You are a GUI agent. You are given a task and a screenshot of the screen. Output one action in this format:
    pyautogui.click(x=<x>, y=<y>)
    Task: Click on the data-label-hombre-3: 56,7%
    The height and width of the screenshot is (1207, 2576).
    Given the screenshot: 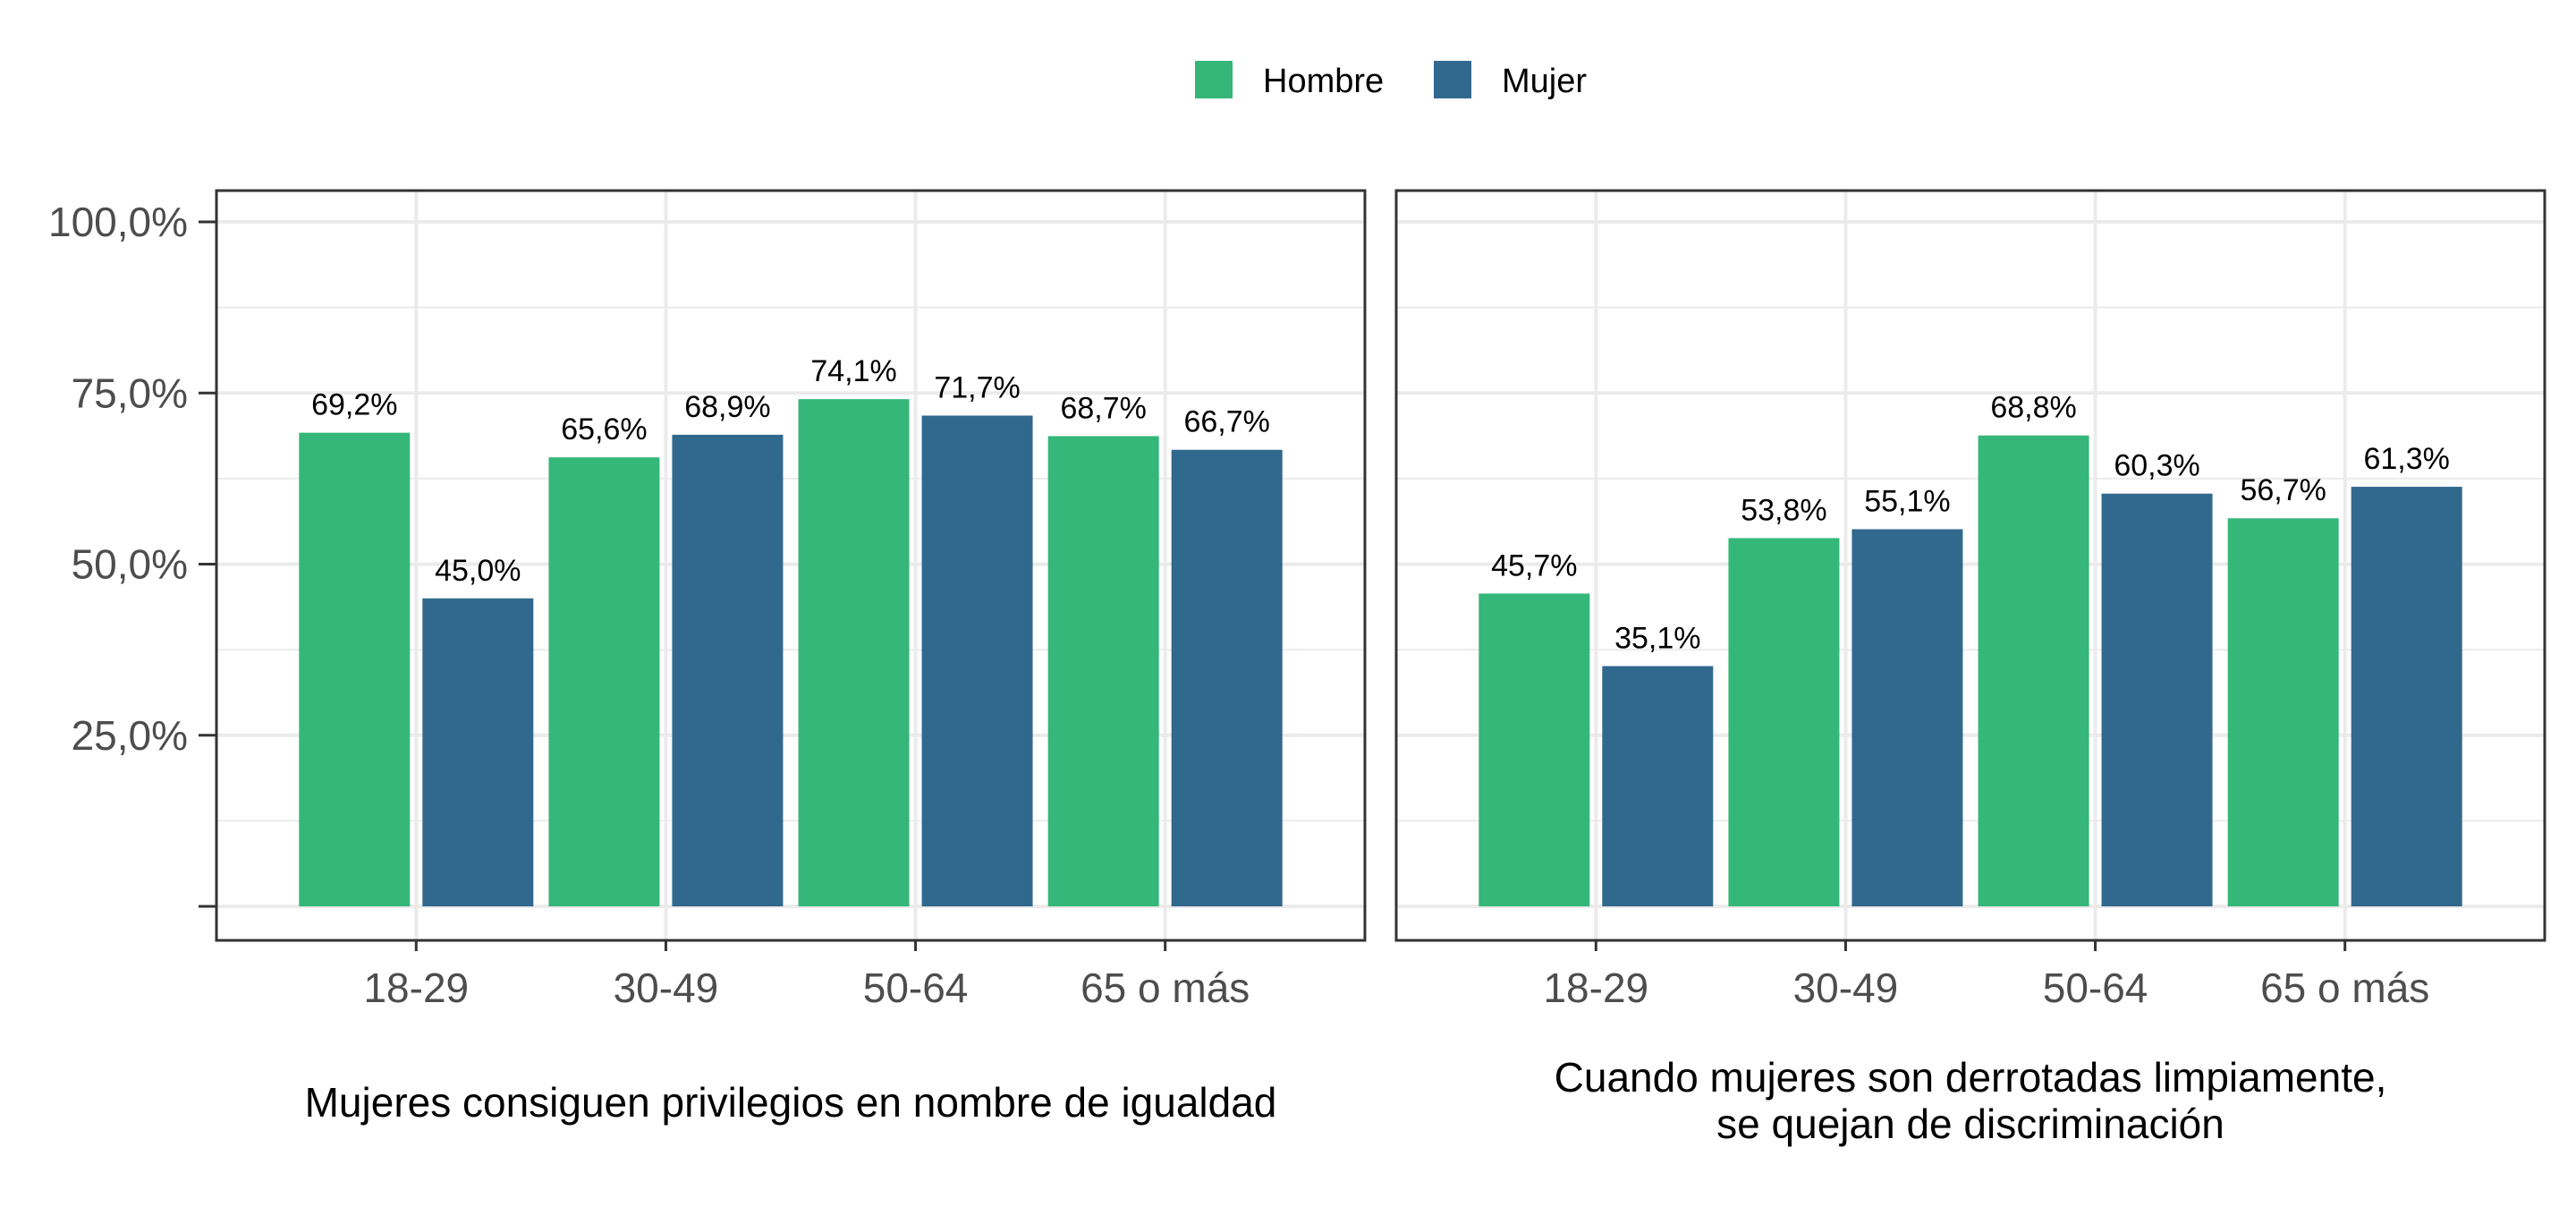 What is the action you would take?
    pyautogui.click(x=2283, y=490)
    